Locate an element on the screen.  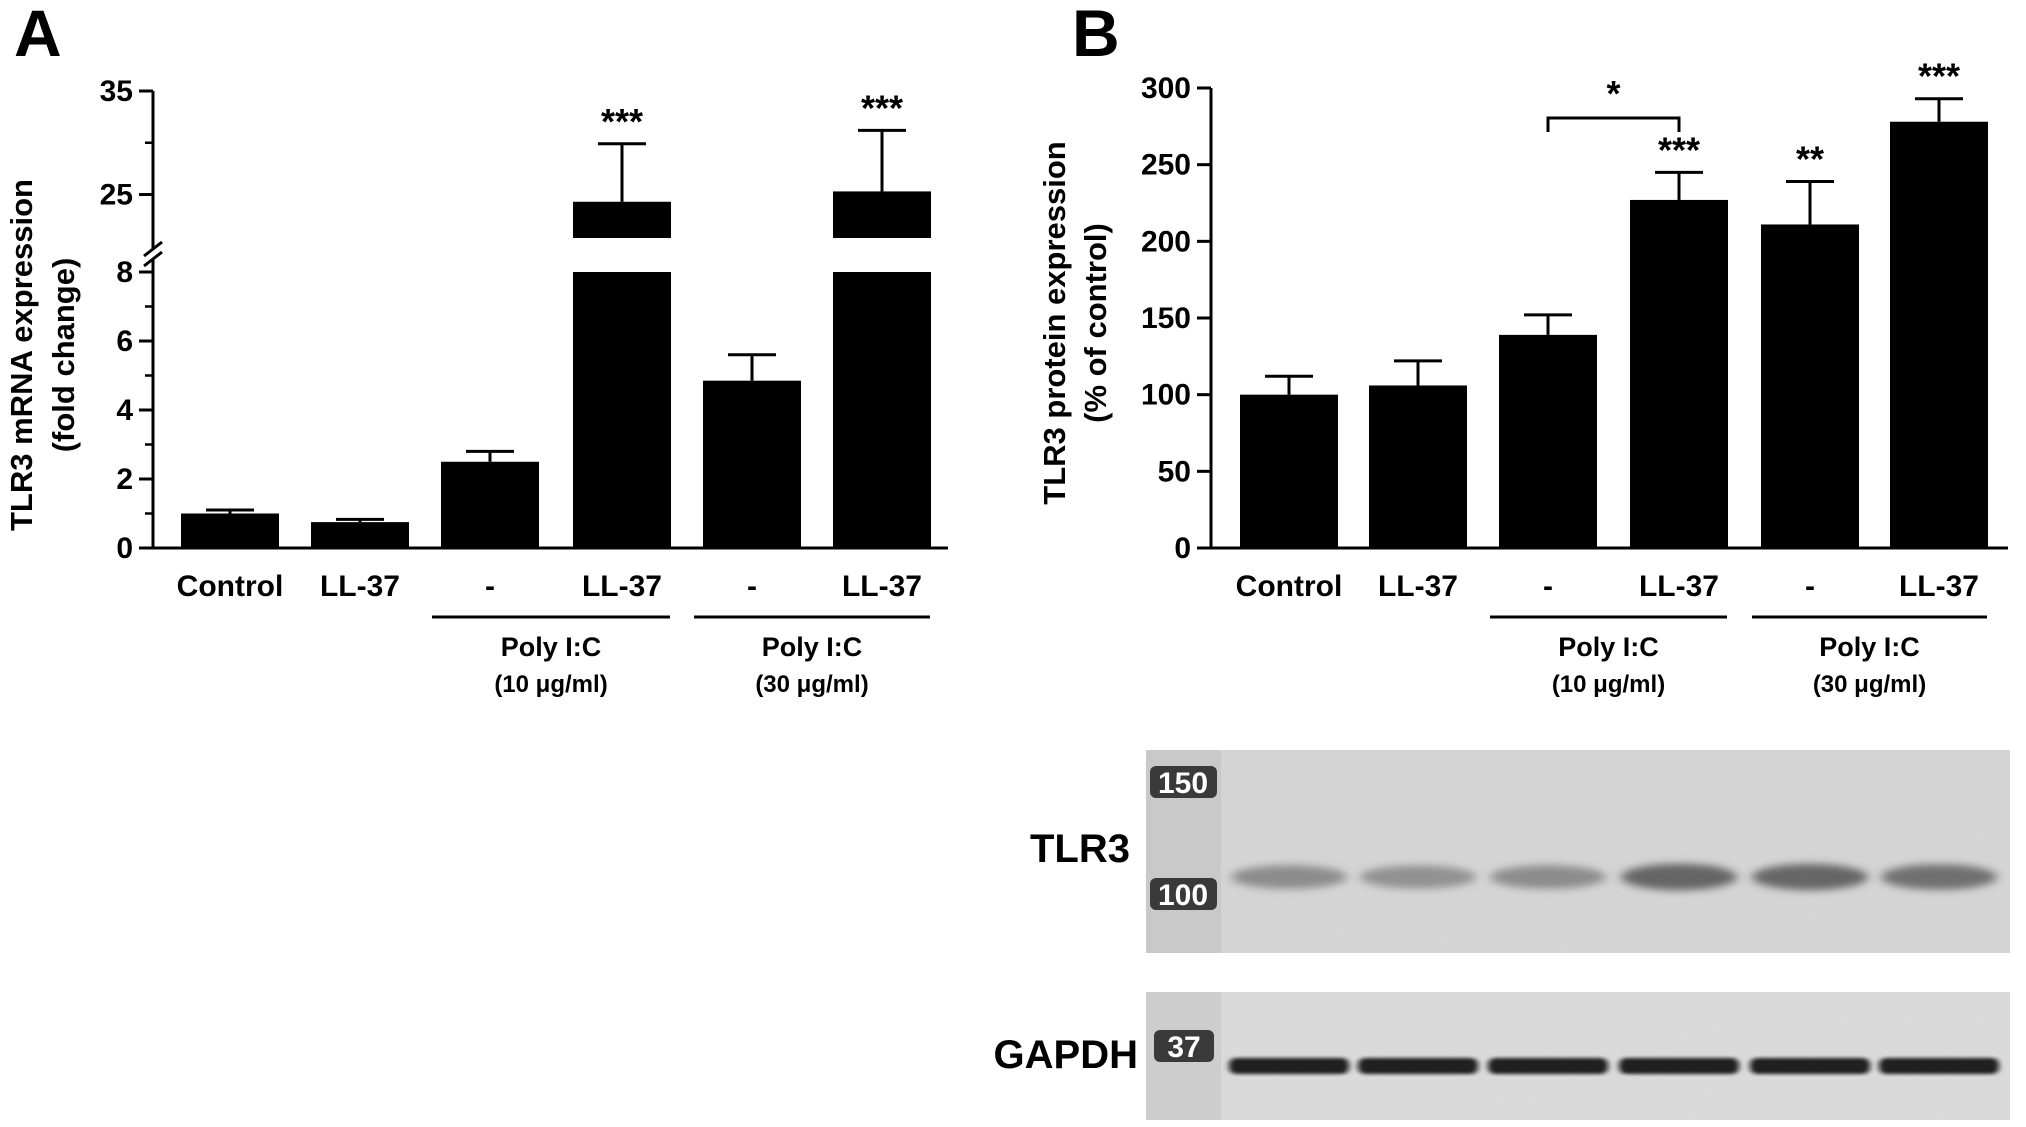
cat-a-0: Control is located at coordinates (230, 586).